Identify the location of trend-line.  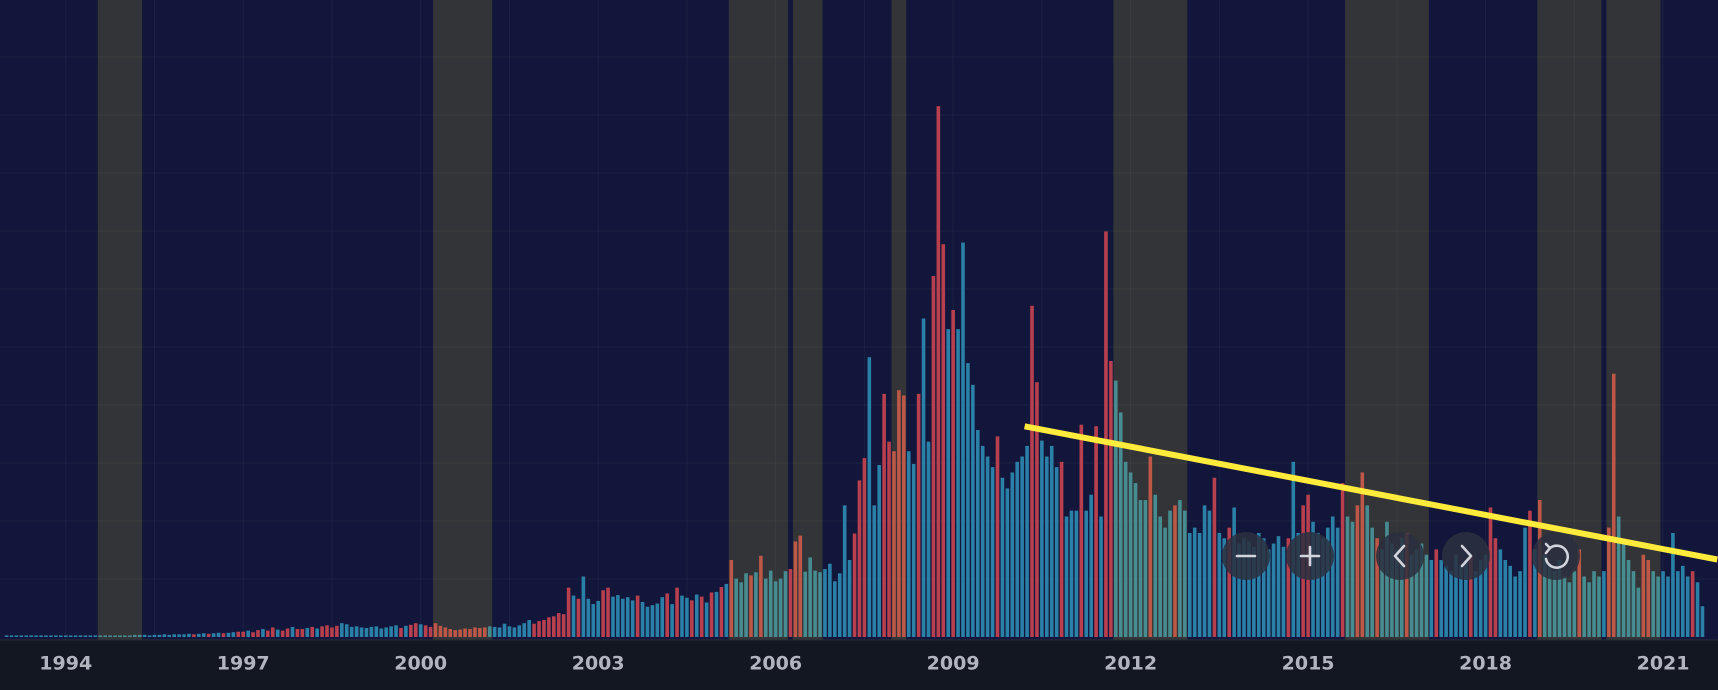
(1371, 493).